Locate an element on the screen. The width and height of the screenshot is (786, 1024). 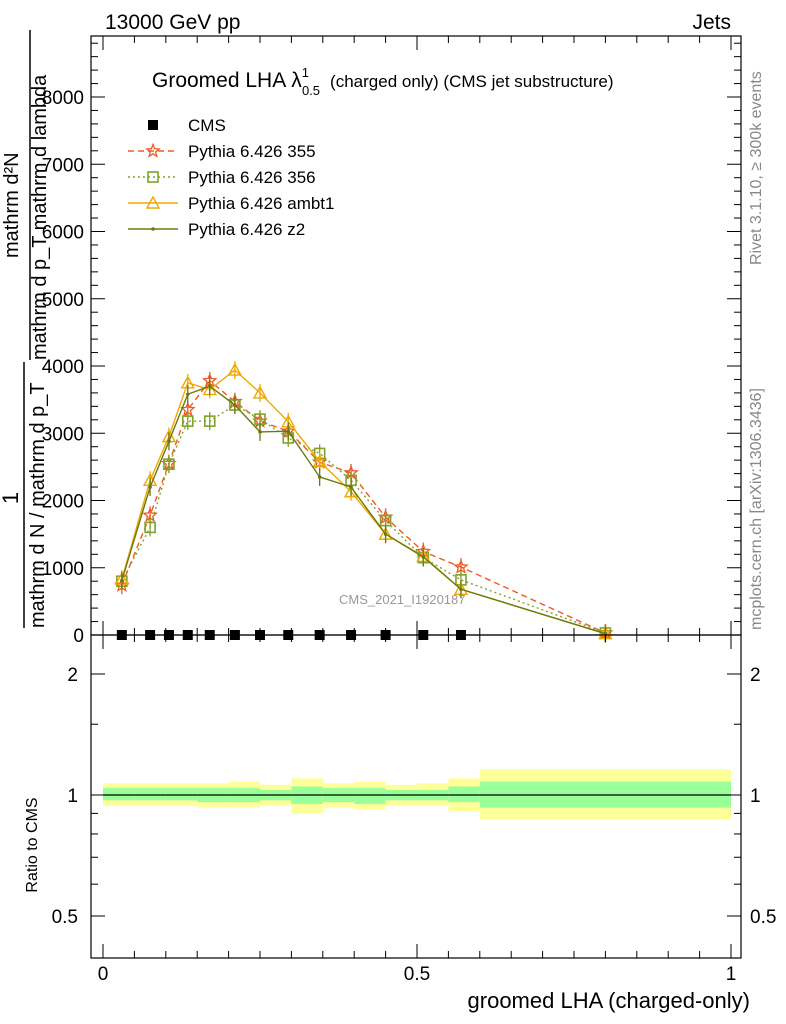
ylabel-bottom: mathrm d p_T mathrm d lambda is located at coordinates (40, 217).